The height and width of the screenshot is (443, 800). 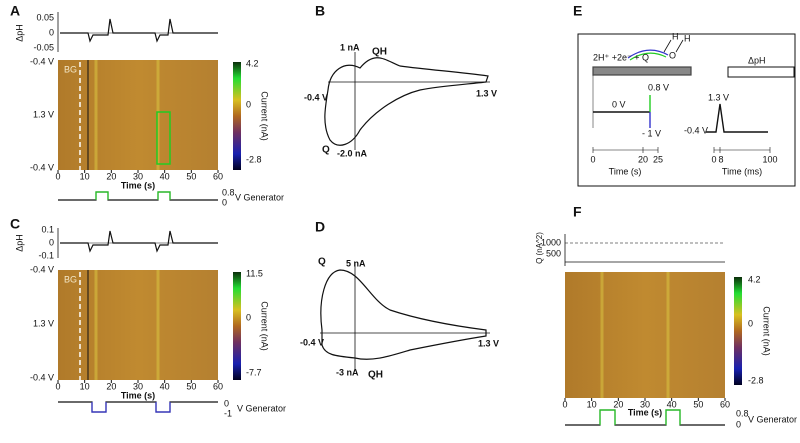 What do you see at coordinates (742, 171) in the screenshot?
I see `right-axis: Time (ms)` at bounding box center [742, 171].